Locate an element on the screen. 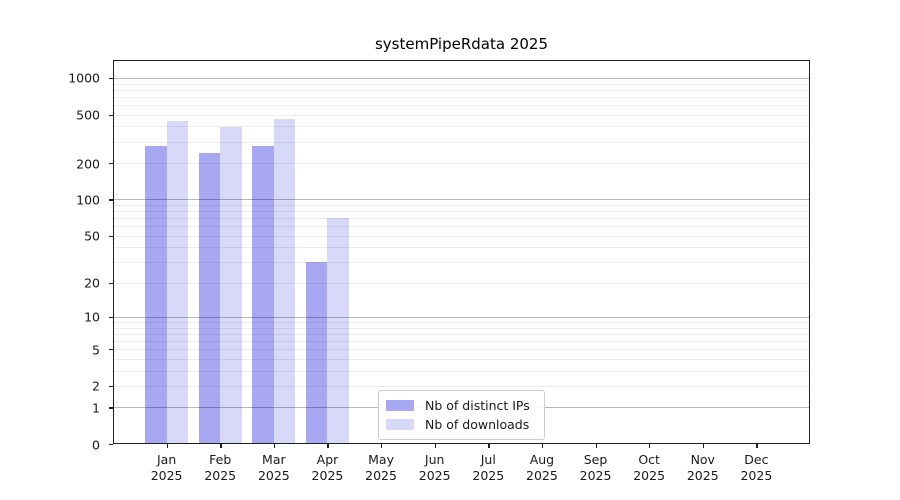  legend-row-downloads: Nb of downloads is located at coordinates (461, 424).